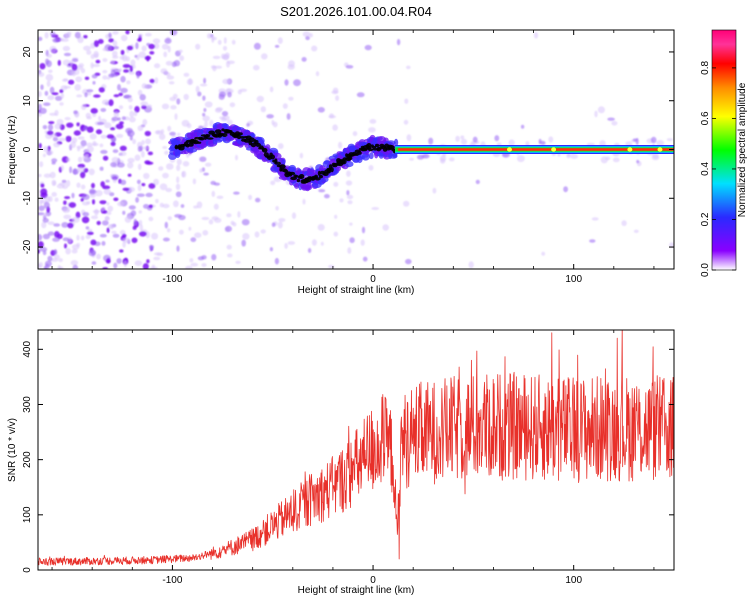  Describe the element at coordinates (297, 185) in the screenshot. I see `spectrogram-trace-halo` at that location.